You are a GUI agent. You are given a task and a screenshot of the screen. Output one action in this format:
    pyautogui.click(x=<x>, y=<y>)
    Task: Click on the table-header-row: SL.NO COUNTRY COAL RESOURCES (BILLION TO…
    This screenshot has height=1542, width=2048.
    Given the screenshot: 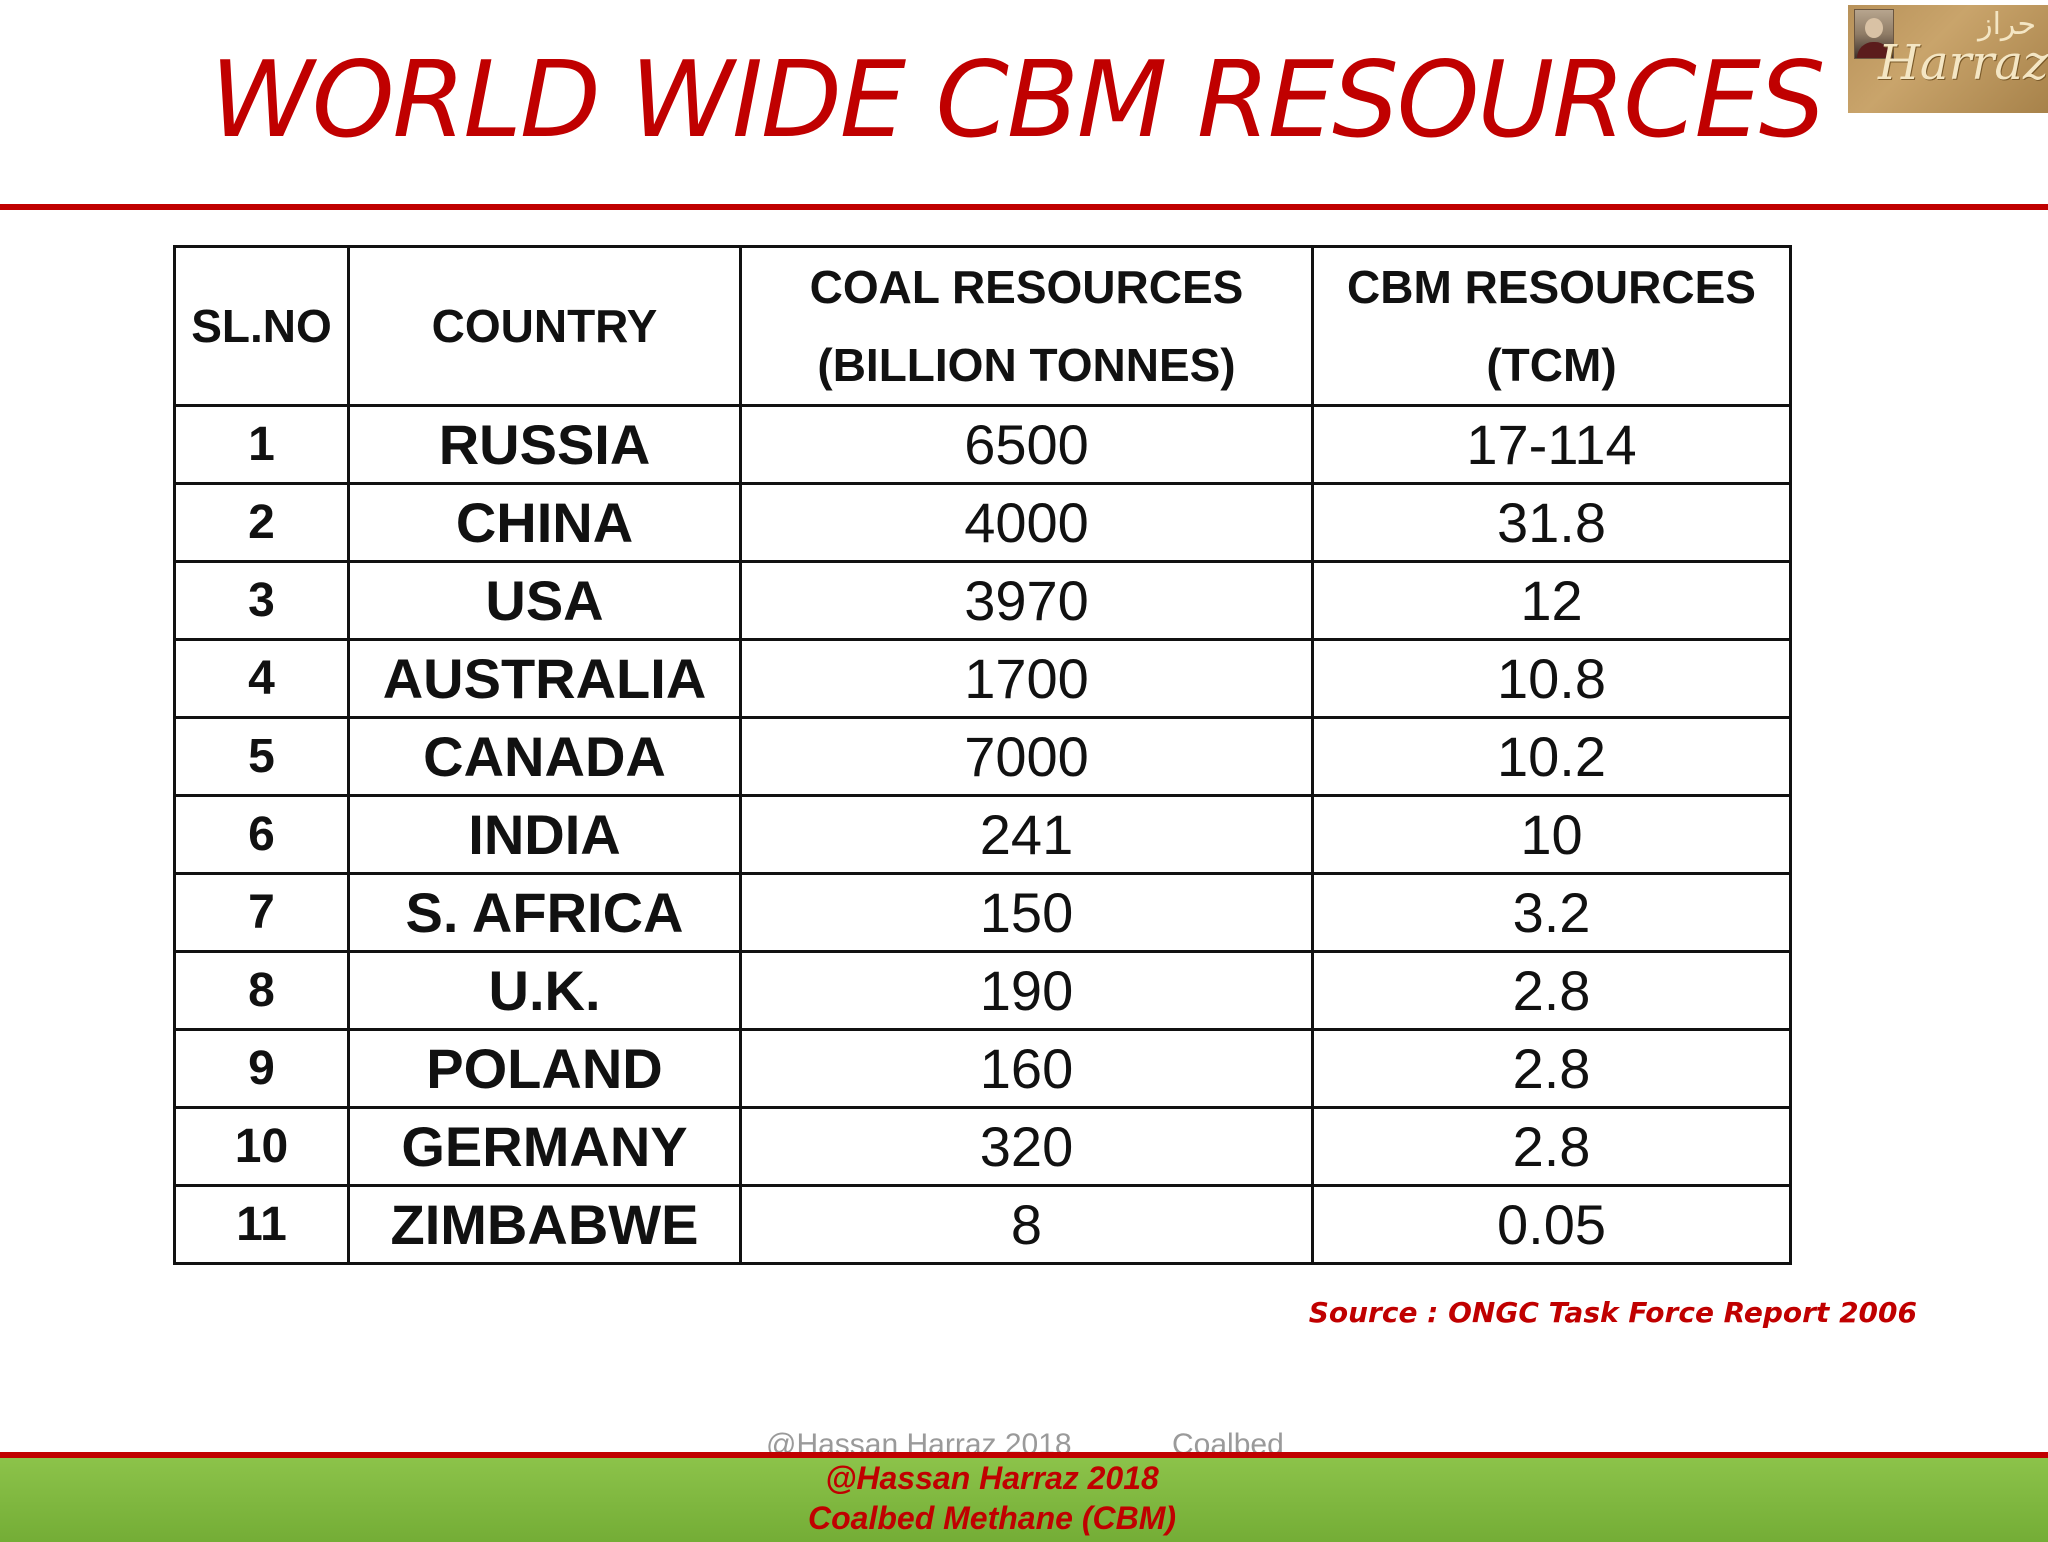 What is the action you would take?
    pyautogui.click(x=982, y=326)
    